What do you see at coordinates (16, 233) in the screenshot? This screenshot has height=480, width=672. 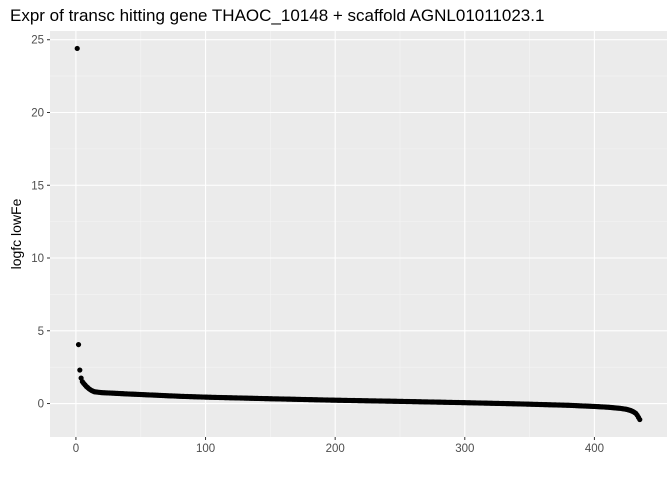 I see `y-axis-title: logfc lowFe` at bounding box center [16, 233].